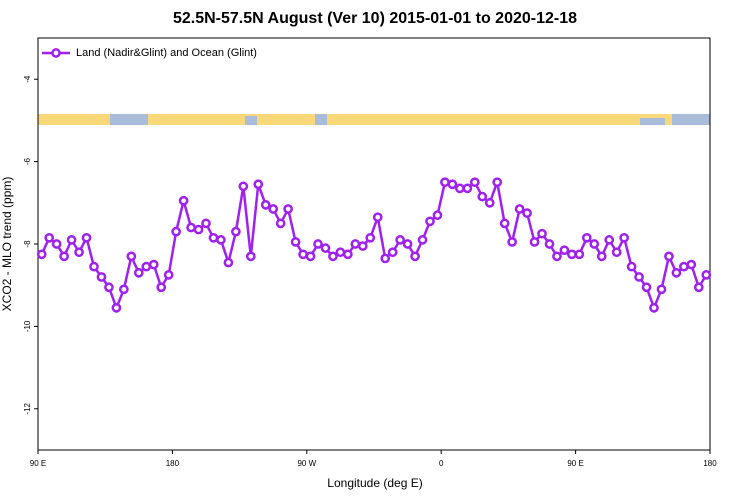 This screenshot has width=750, height=500. Describe the element at coordinates (56, 53) in the screenshot. I see `legend-marker` at that location.